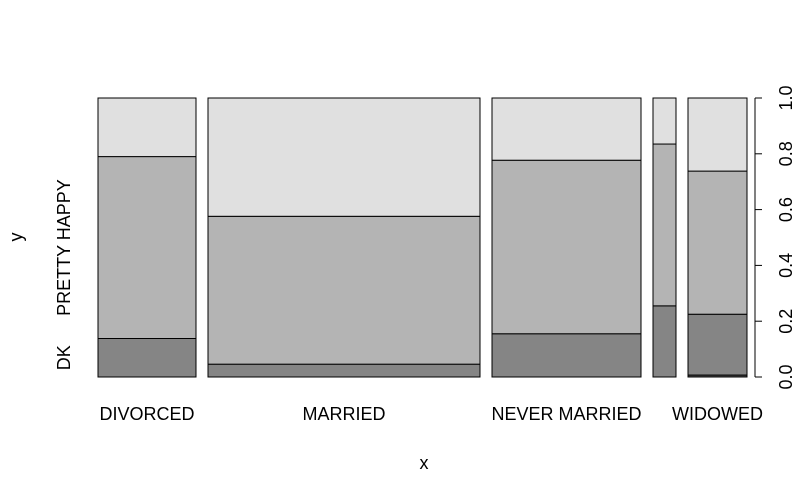 The image size is (800, 500). What do you see at coordinates (146, 414) in the screenshot?
I see `x-tick-label: DIVORCED` at bounding box center [146, 414].